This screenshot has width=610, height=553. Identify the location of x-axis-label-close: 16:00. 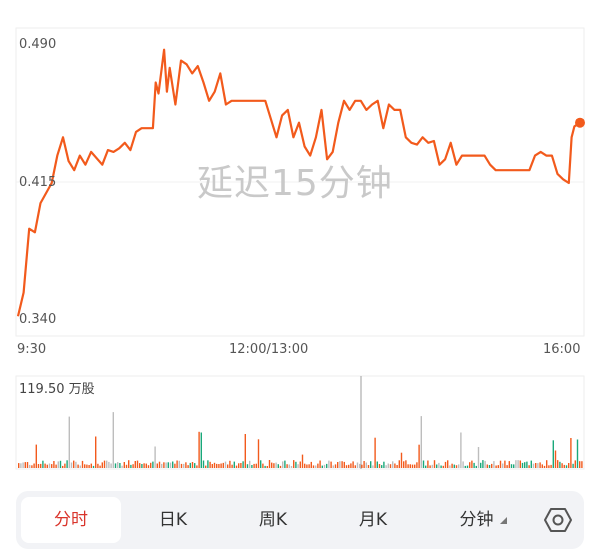
(562, 349).